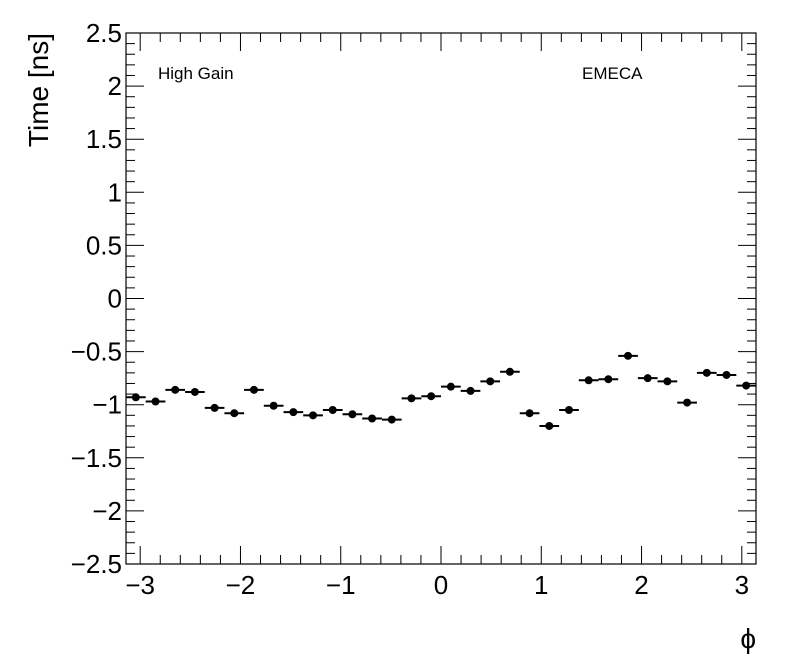 The image size is (796, 672). I want to click on x-axis-title: ϕ, so click(748, 638).